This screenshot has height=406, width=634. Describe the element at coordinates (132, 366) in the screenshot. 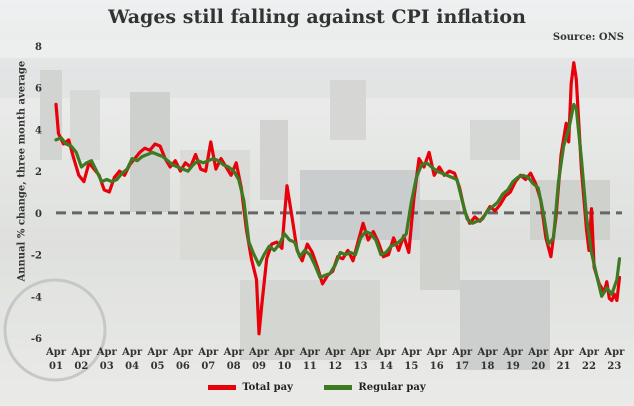

I see `x-tick-label: 04` at that location.